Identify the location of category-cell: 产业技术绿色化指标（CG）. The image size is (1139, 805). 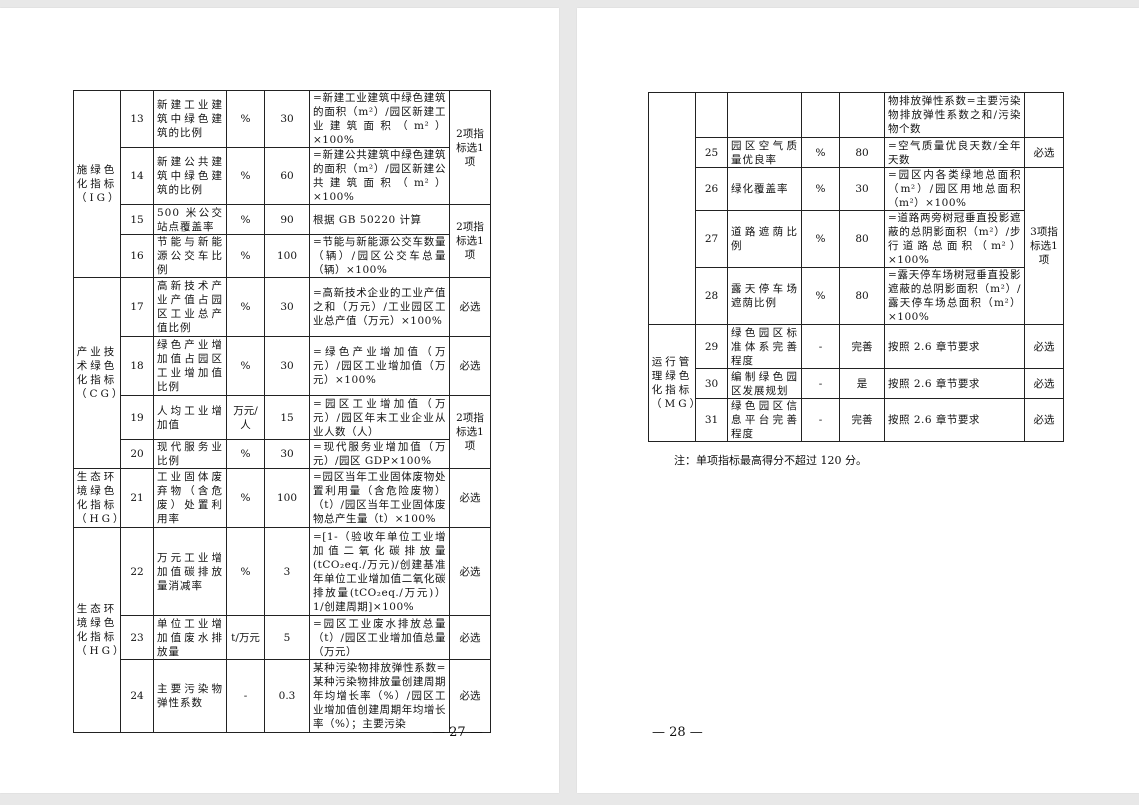
(97, 373).